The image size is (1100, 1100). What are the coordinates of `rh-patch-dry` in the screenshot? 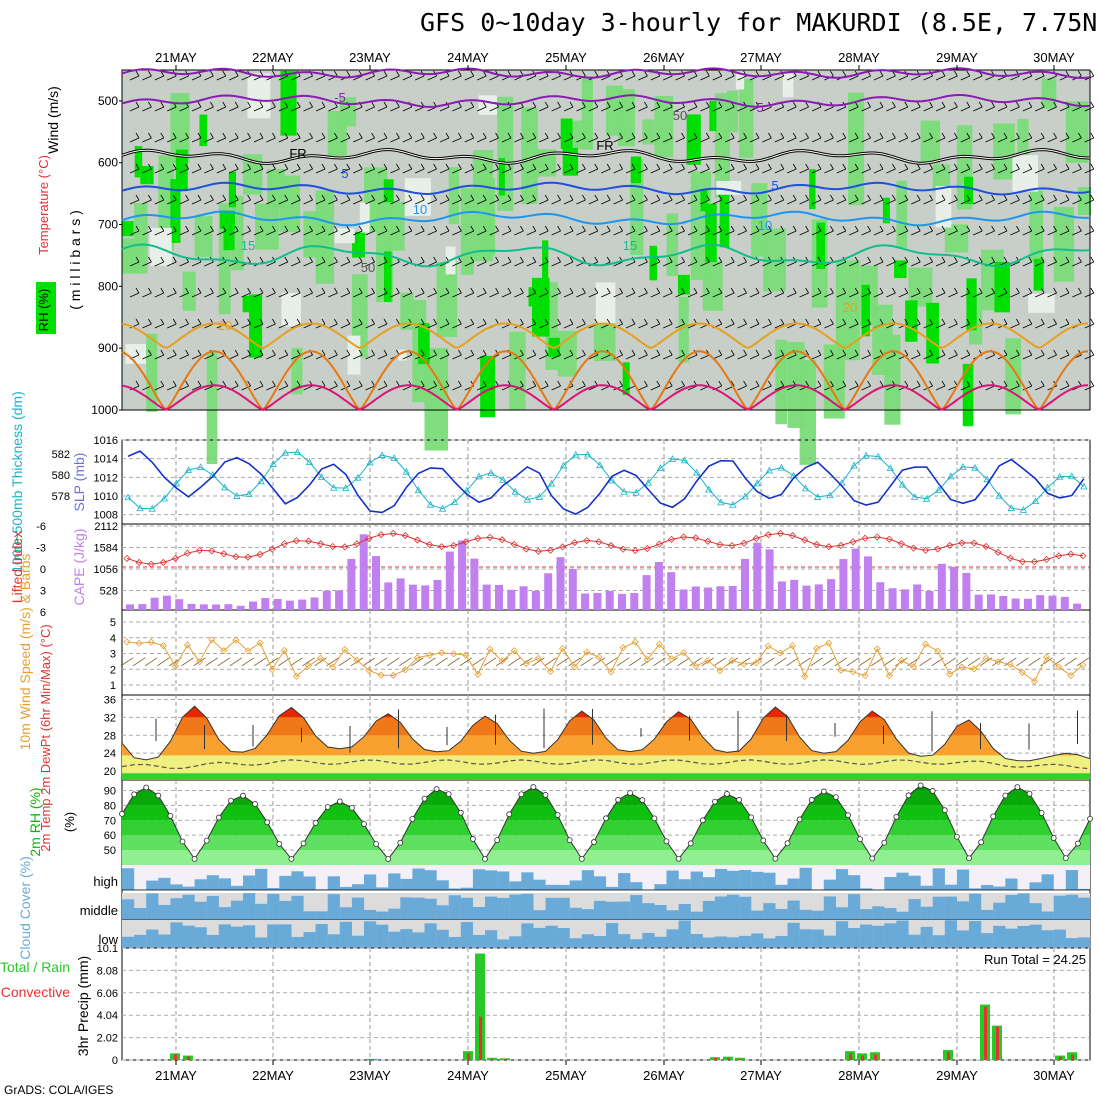 It's located at (788, 86).